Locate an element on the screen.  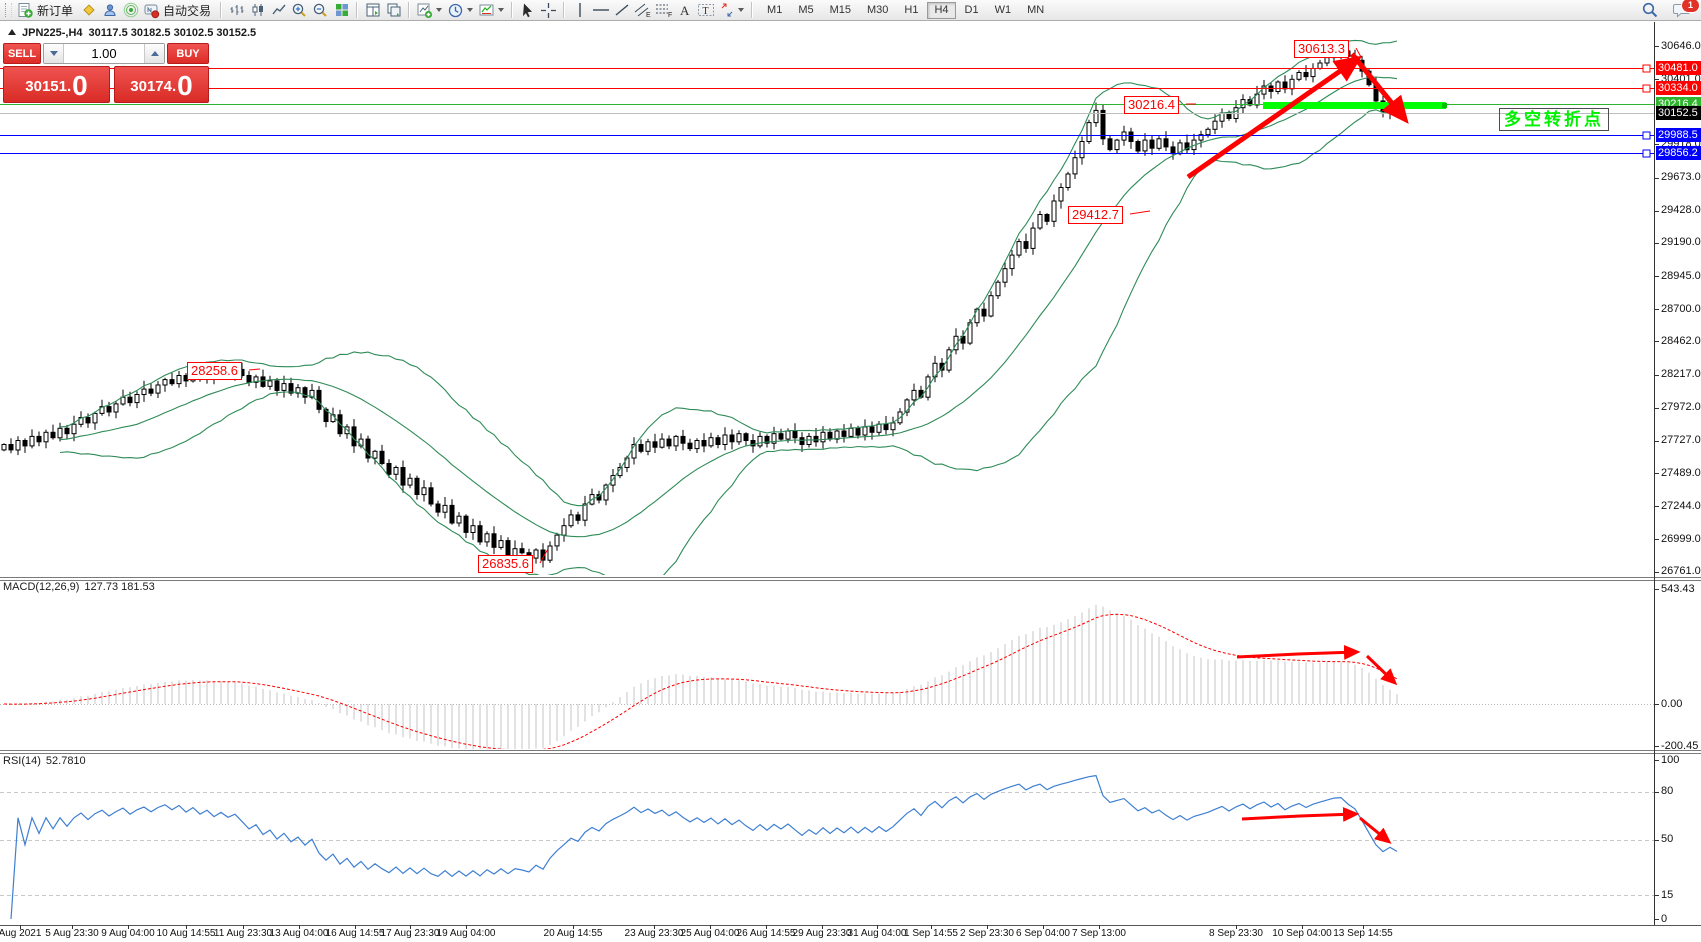
candlestick-chart-icon is located at coordinates (257, 10).